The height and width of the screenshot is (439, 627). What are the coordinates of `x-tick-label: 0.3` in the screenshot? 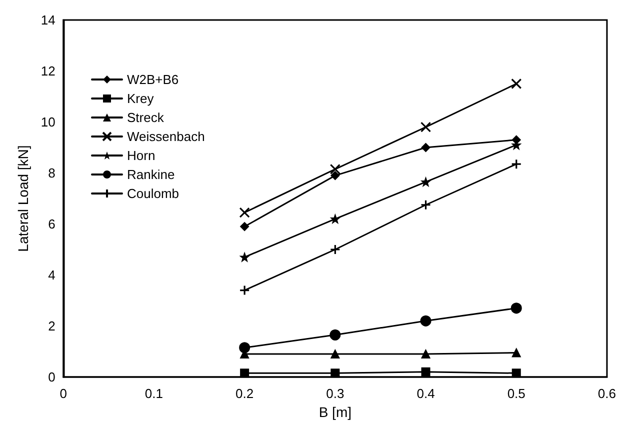 It's located at (335, 393).